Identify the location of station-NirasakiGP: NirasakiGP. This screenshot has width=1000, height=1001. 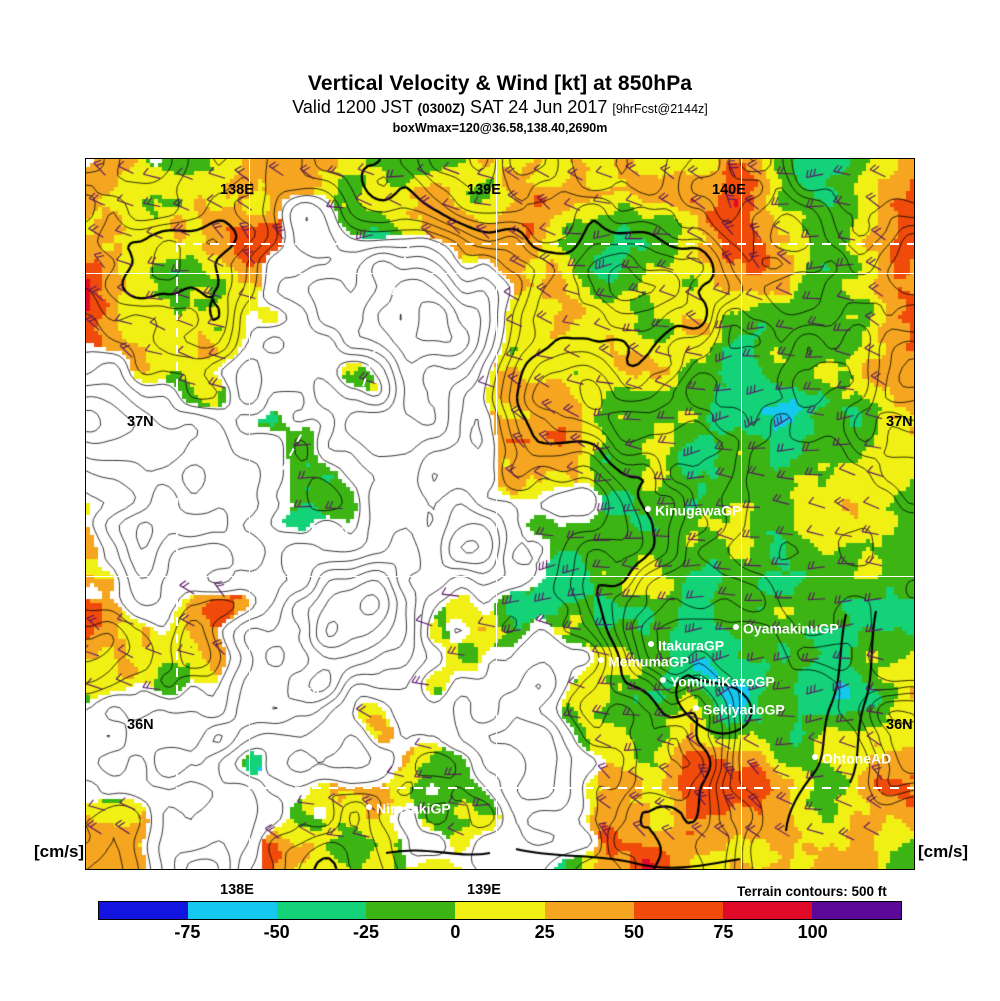
(408, 807).